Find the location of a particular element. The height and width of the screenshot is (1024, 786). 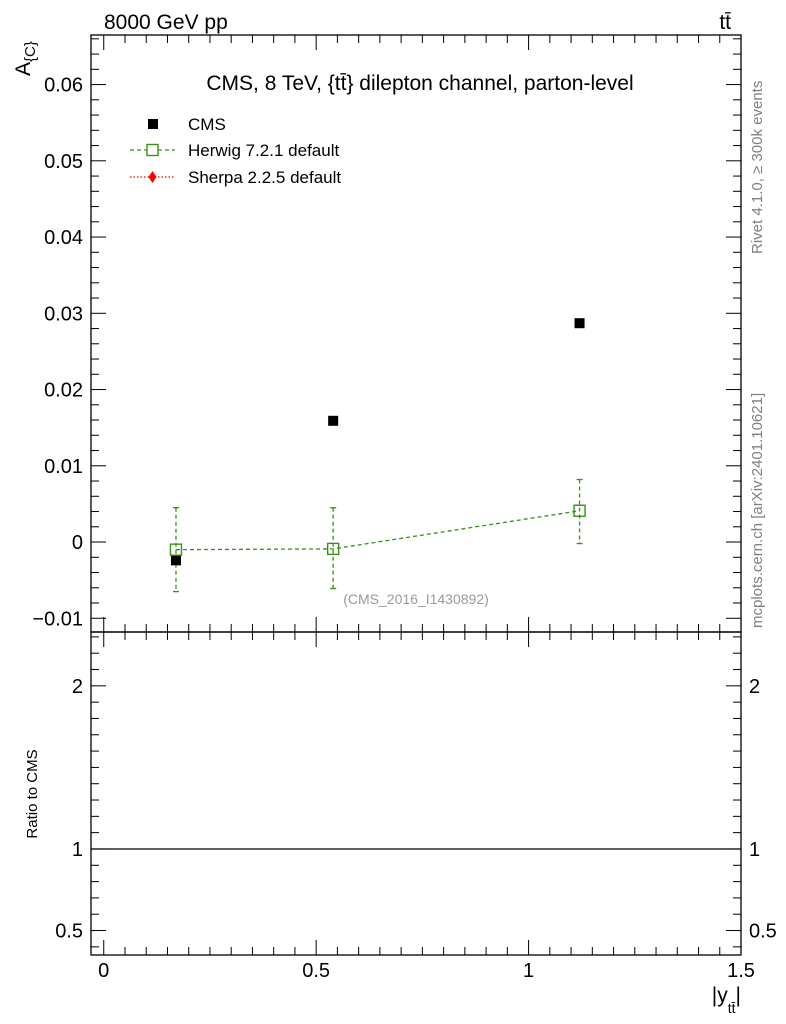

x-axis-label-sub: tt̄ is located at coordinates (732, 1008).